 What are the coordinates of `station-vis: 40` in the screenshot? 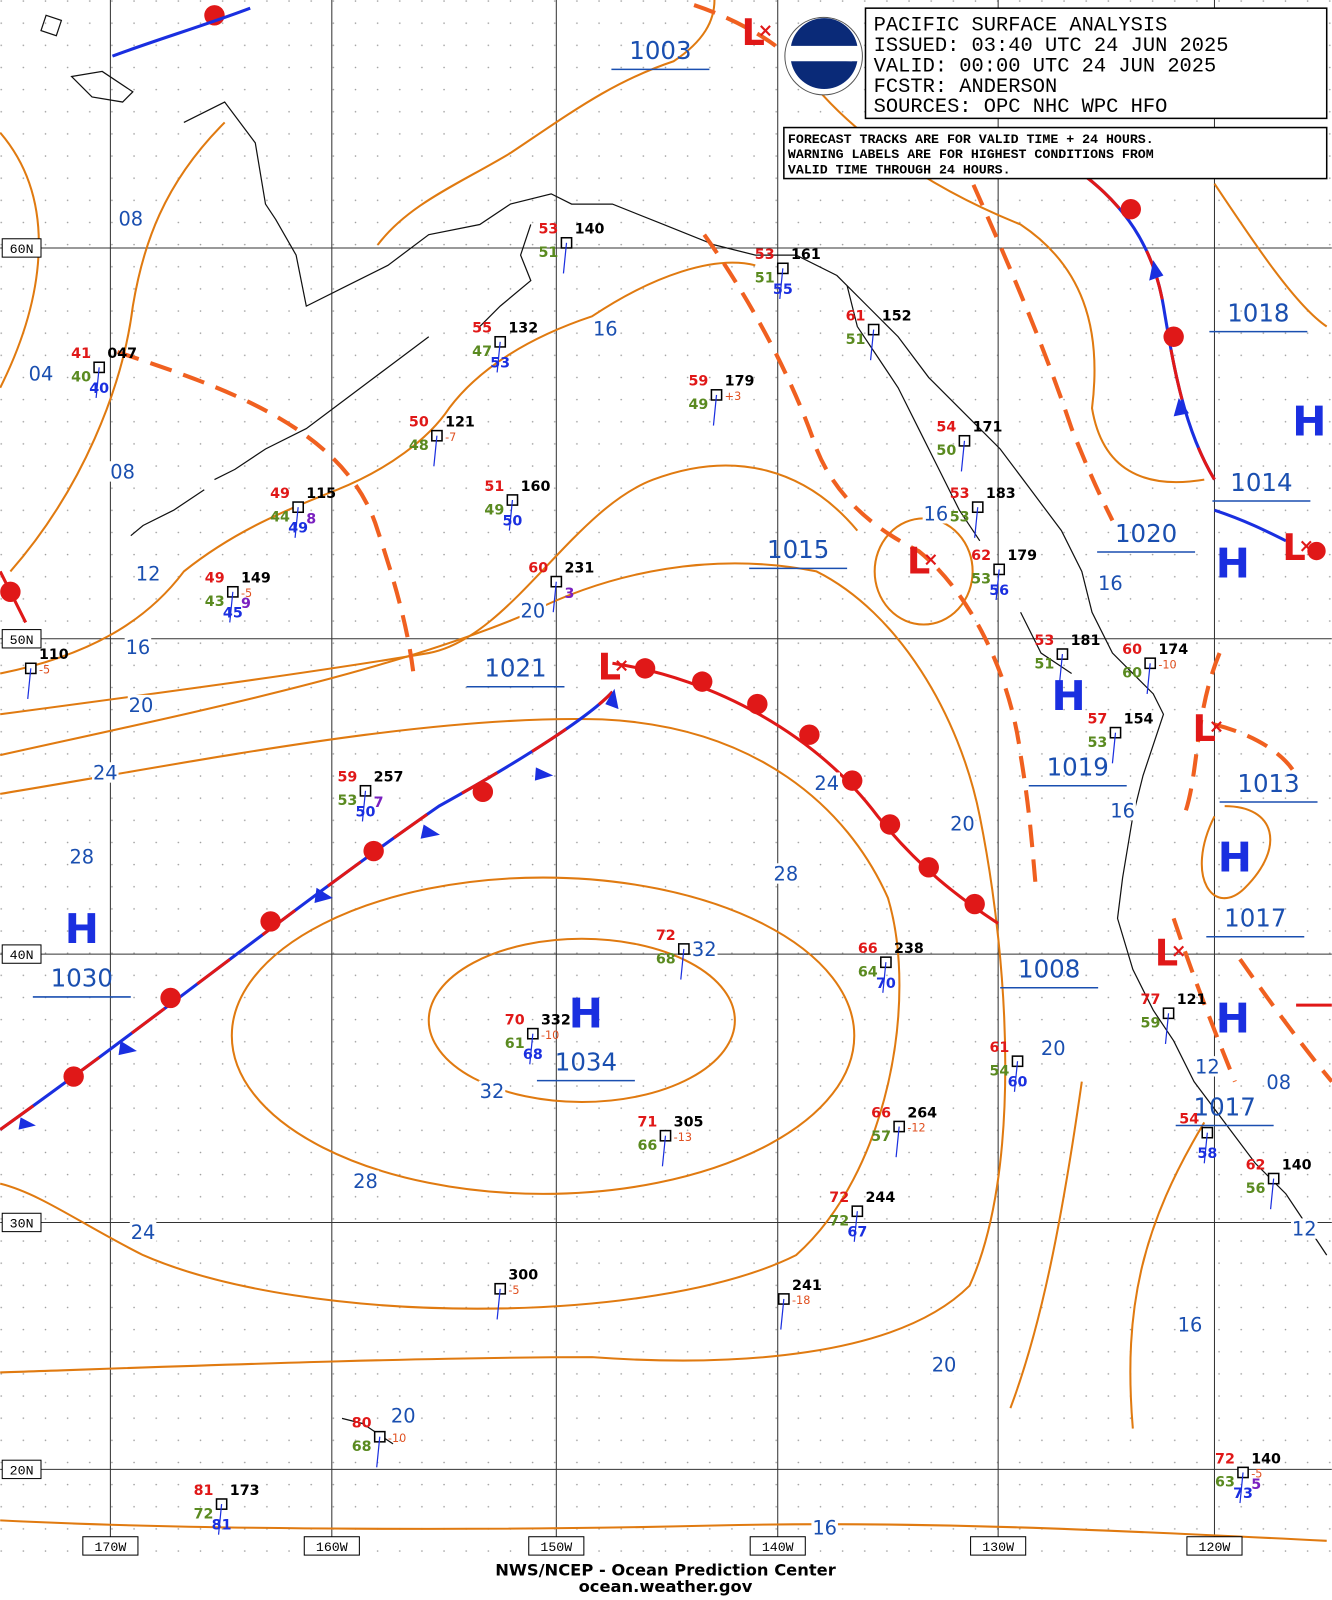 It's located at (99, 389).